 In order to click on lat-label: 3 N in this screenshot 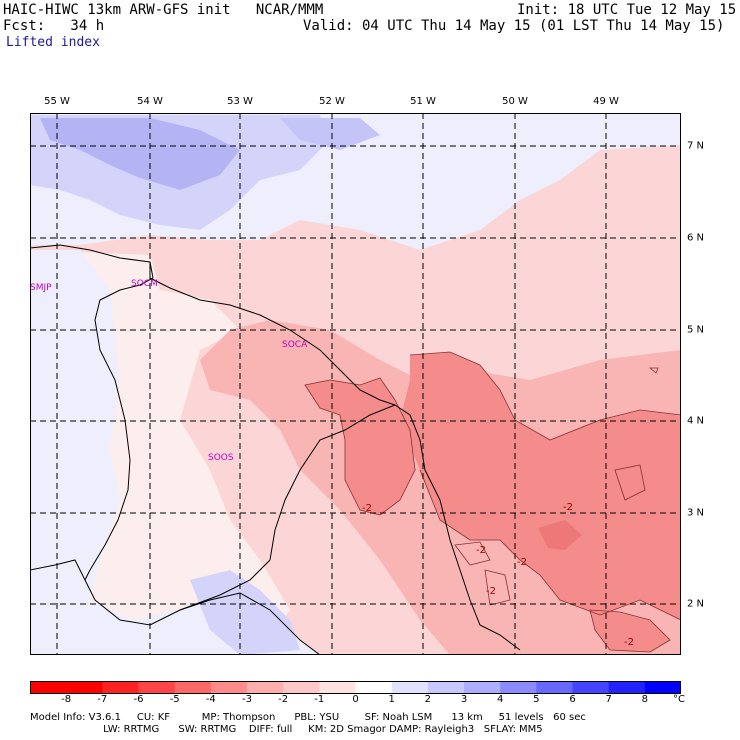, I will do `click(696, 513)`.